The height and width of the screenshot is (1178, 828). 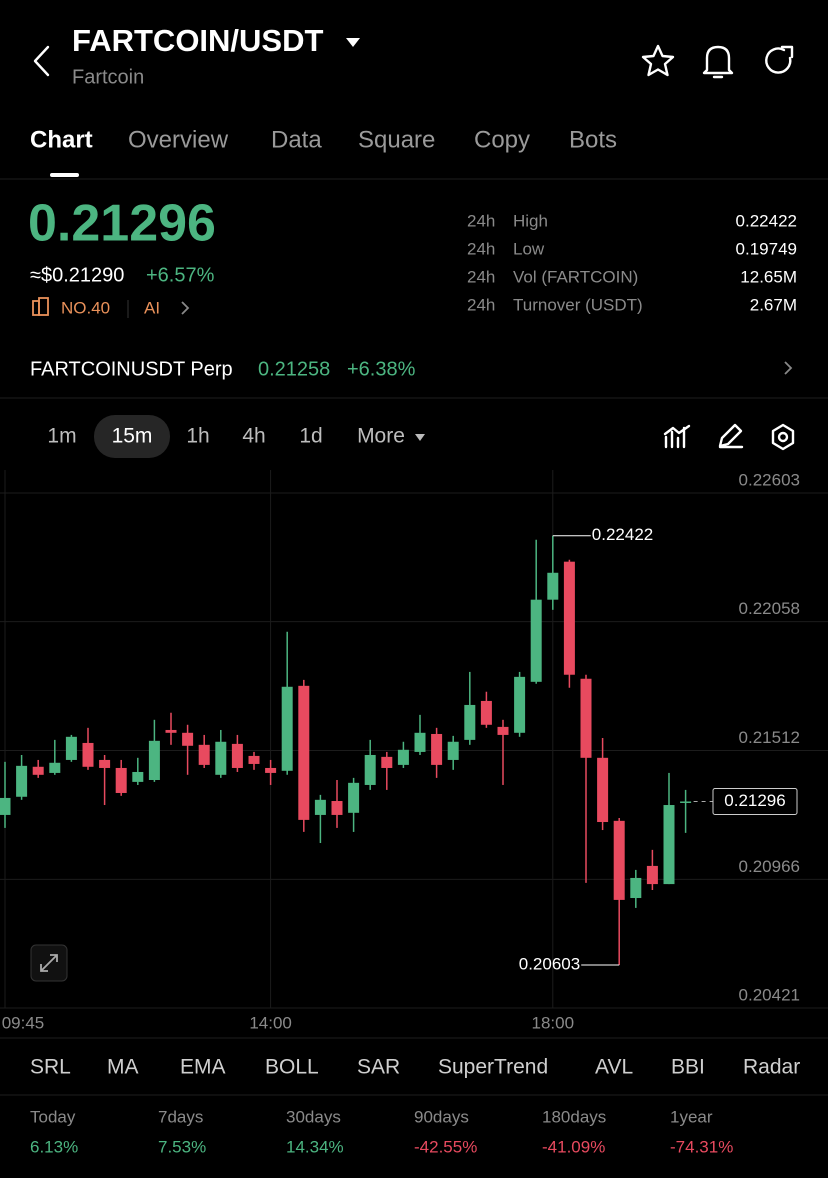 I want to click on indicator: BOLL, so click(x=292, y=1067).